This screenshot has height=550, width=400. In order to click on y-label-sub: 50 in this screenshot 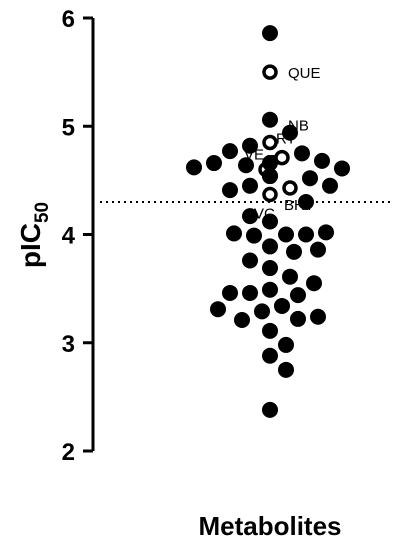, I will do `click(42, 212)`.